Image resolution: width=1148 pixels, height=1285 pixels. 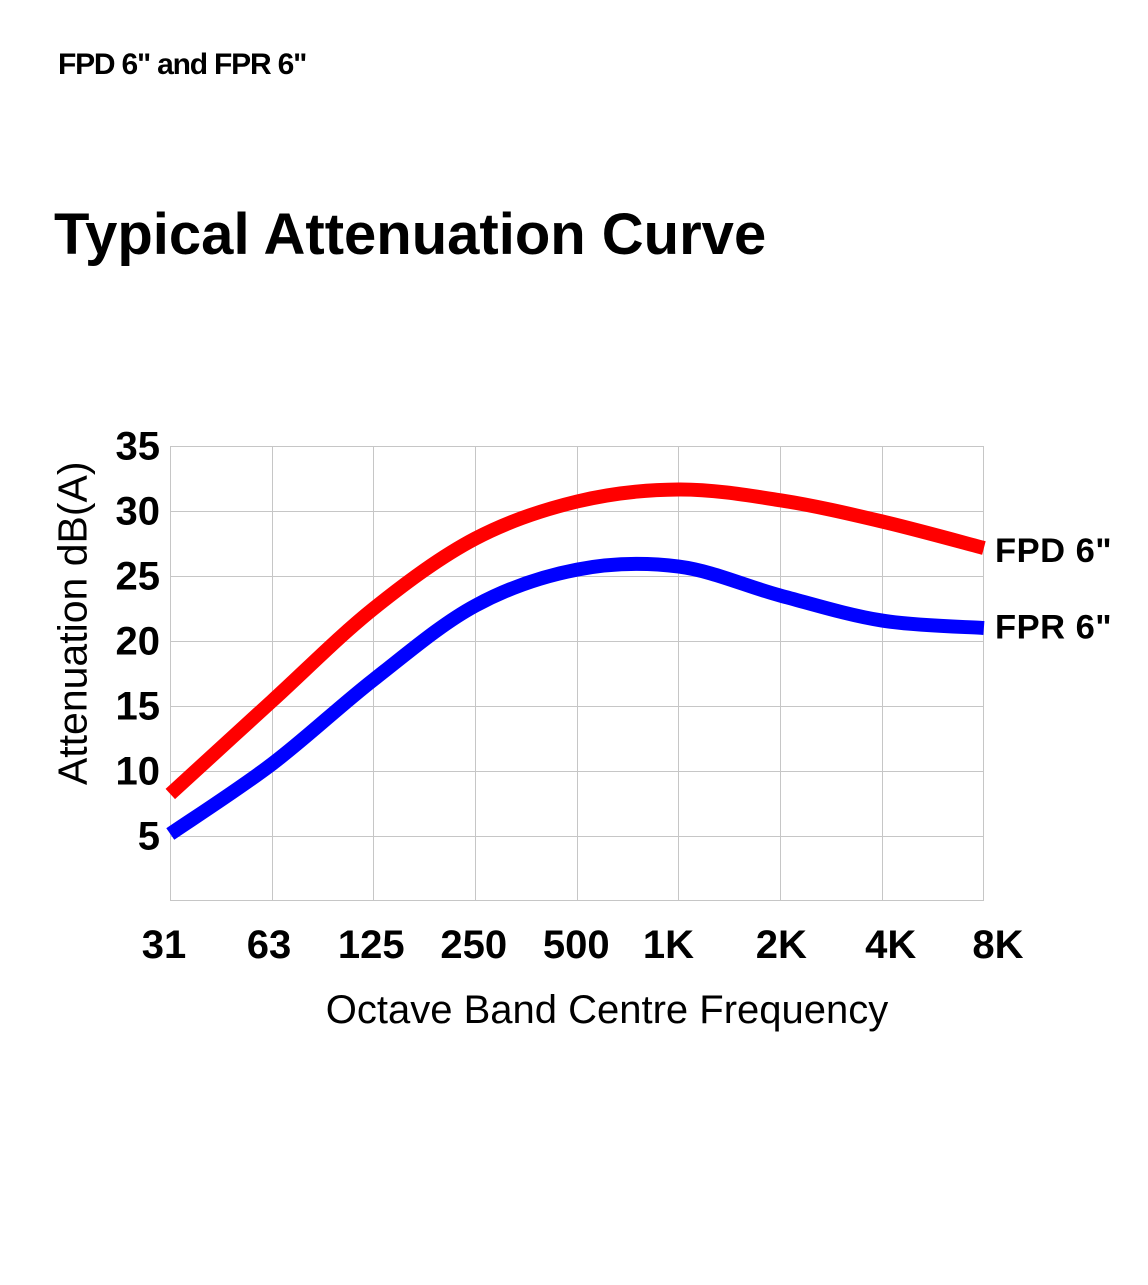 What do you see at coordinates (781, 945) in the screenshot?
I see `svg-text: 2K` at bounding box center [781, 945].